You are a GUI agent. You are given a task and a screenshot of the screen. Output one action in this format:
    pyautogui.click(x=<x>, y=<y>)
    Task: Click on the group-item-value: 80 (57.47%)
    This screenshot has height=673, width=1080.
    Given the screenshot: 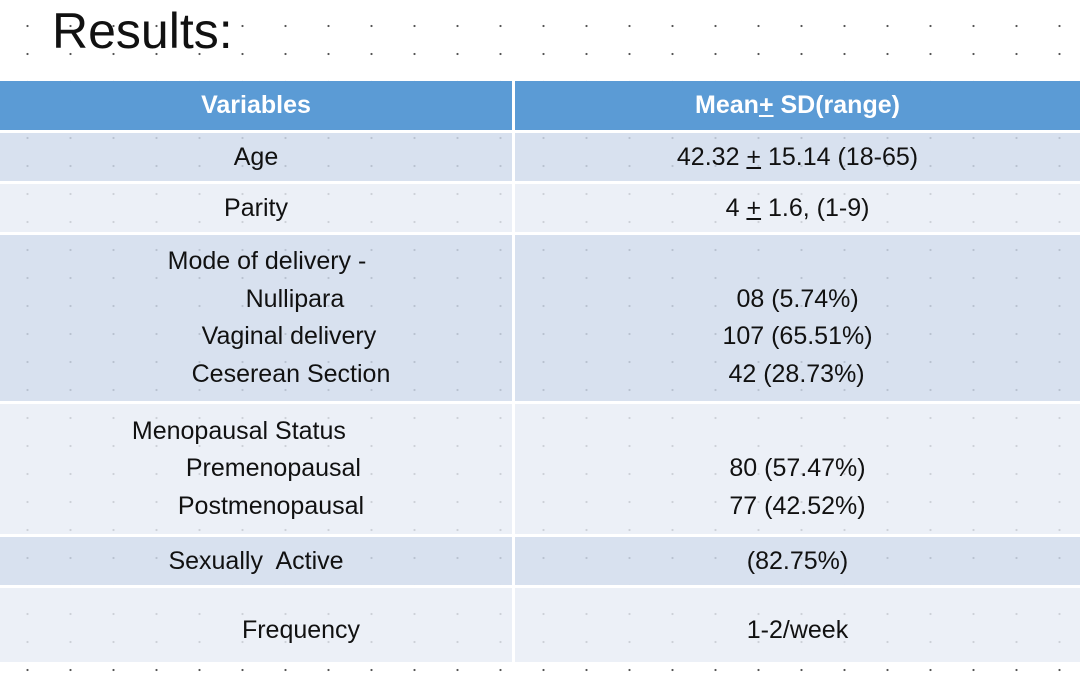 What is the action you would take?
    pyautogui.click(x=797, y=468)
    